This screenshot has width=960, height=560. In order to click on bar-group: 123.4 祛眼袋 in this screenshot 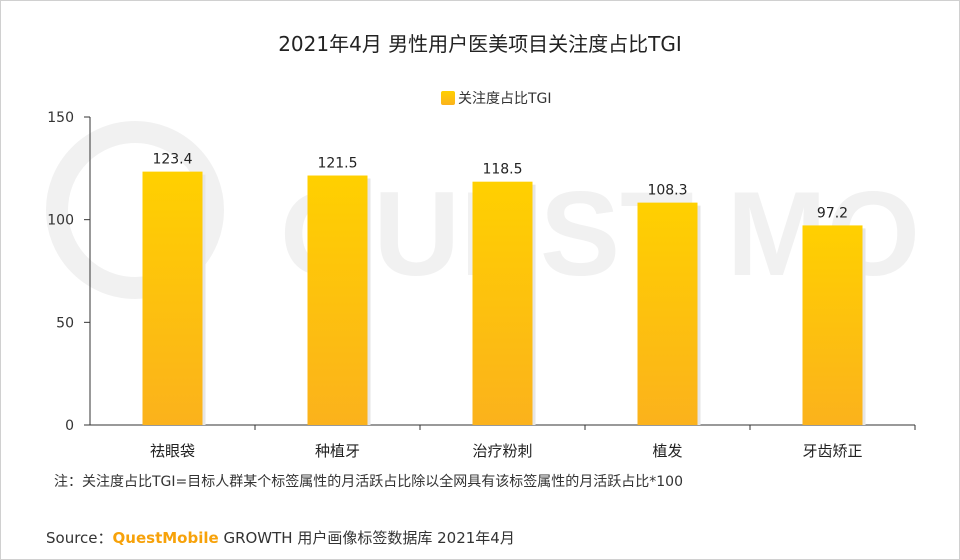, I will do `click(174, 306)`.